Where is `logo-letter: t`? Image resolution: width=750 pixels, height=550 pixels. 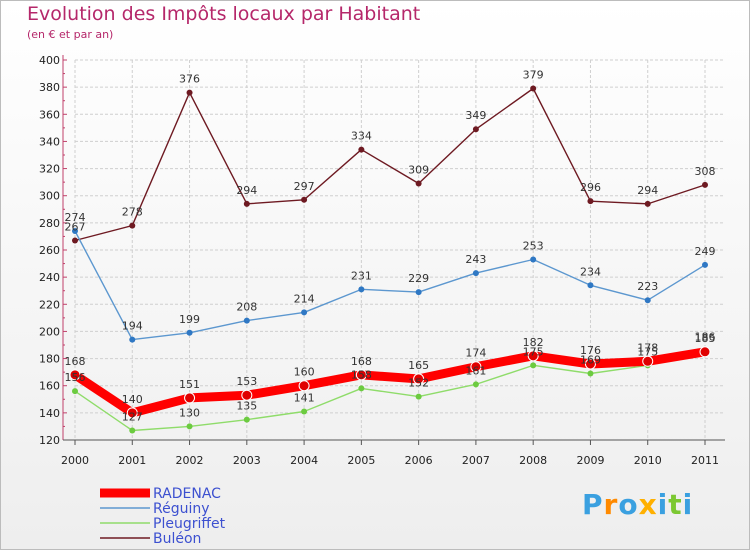 logo-letter: t is located at coordinates (675, 504).